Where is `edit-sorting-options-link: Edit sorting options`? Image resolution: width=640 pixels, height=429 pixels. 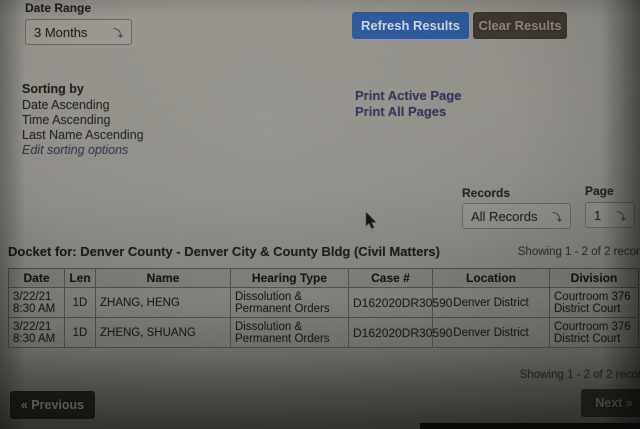 edit-sorting-options-link: Edit sorting options is located at coordinates (75, 150).